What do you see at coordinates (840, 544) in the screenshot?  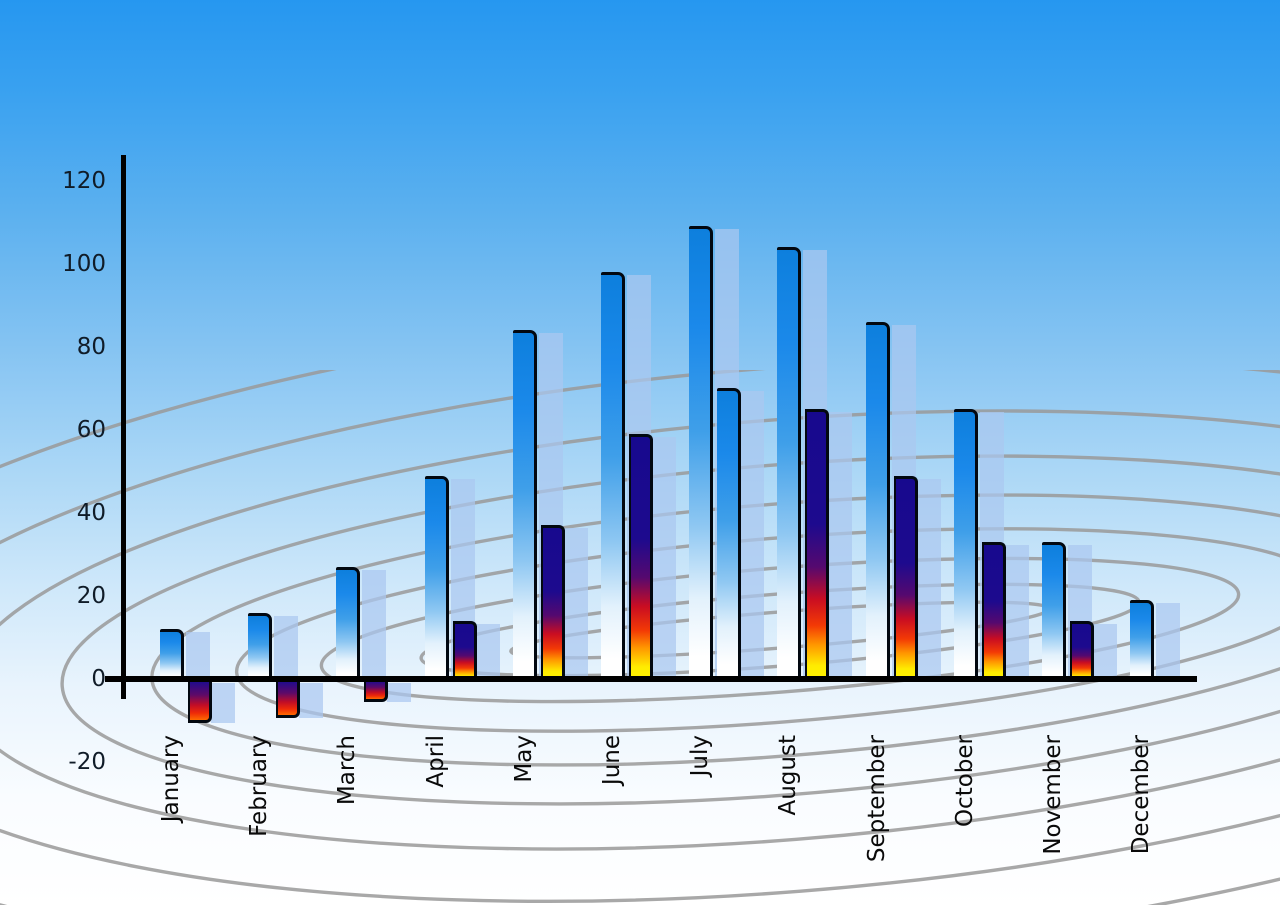 I see `bar-shadow-series2-august` at bounding box center [840, 544].